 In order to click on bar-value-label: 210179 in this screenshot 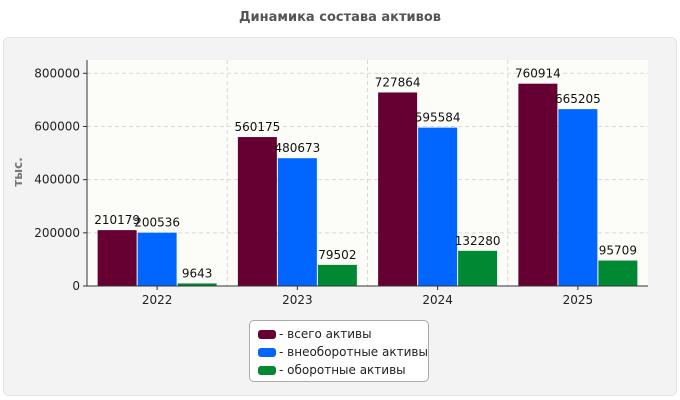, I will do `click(117, 220)`.